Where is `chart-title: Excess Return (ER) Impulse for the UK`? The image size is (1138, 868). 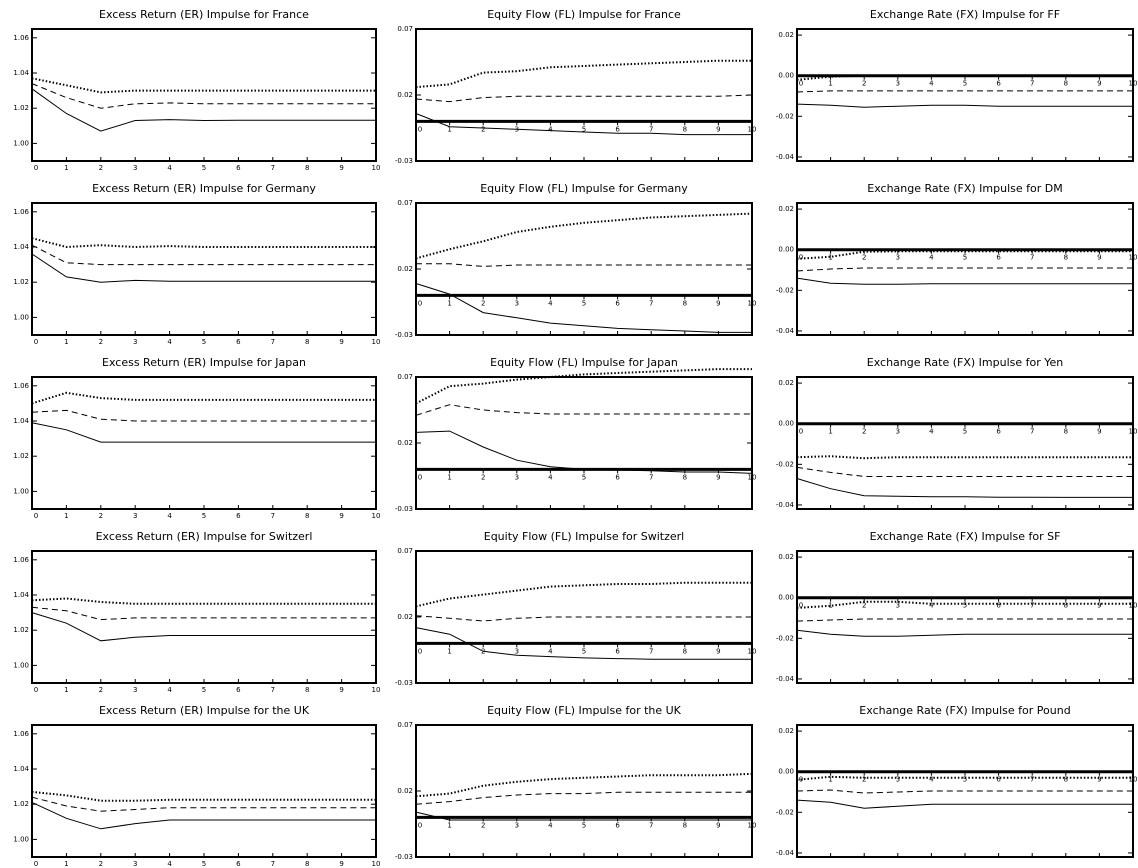 chart-title: Excess Return (ER) Impulse for the UK is located at coordinates (204, 710).